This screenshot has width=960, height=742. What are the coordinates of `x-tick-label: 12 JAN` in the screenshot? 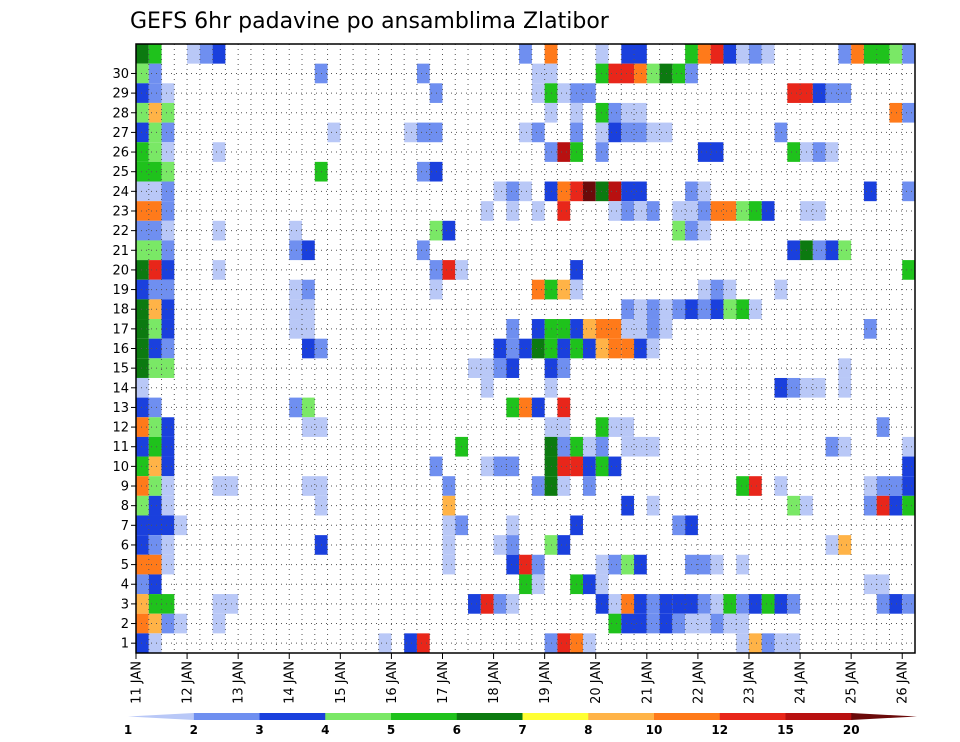 It's located at (188, 682).